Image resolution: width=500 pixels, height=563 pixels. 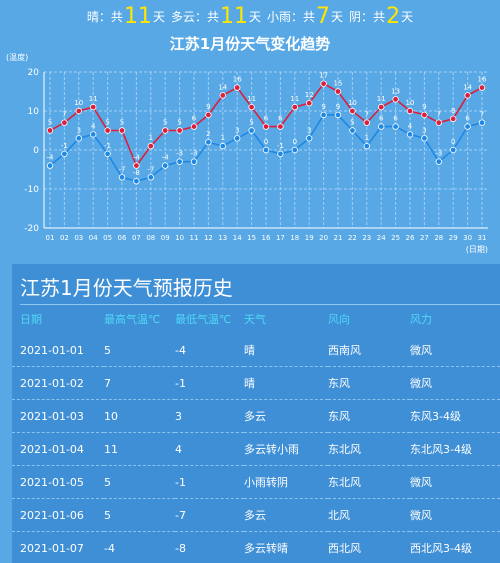 I want to click on data-label-high: 15, so click(x=338, y=84).